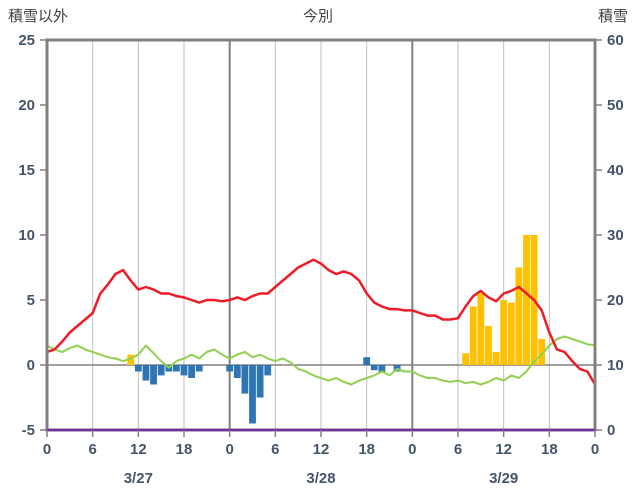  I want to click on axis-label: 60, so click(615, 40).